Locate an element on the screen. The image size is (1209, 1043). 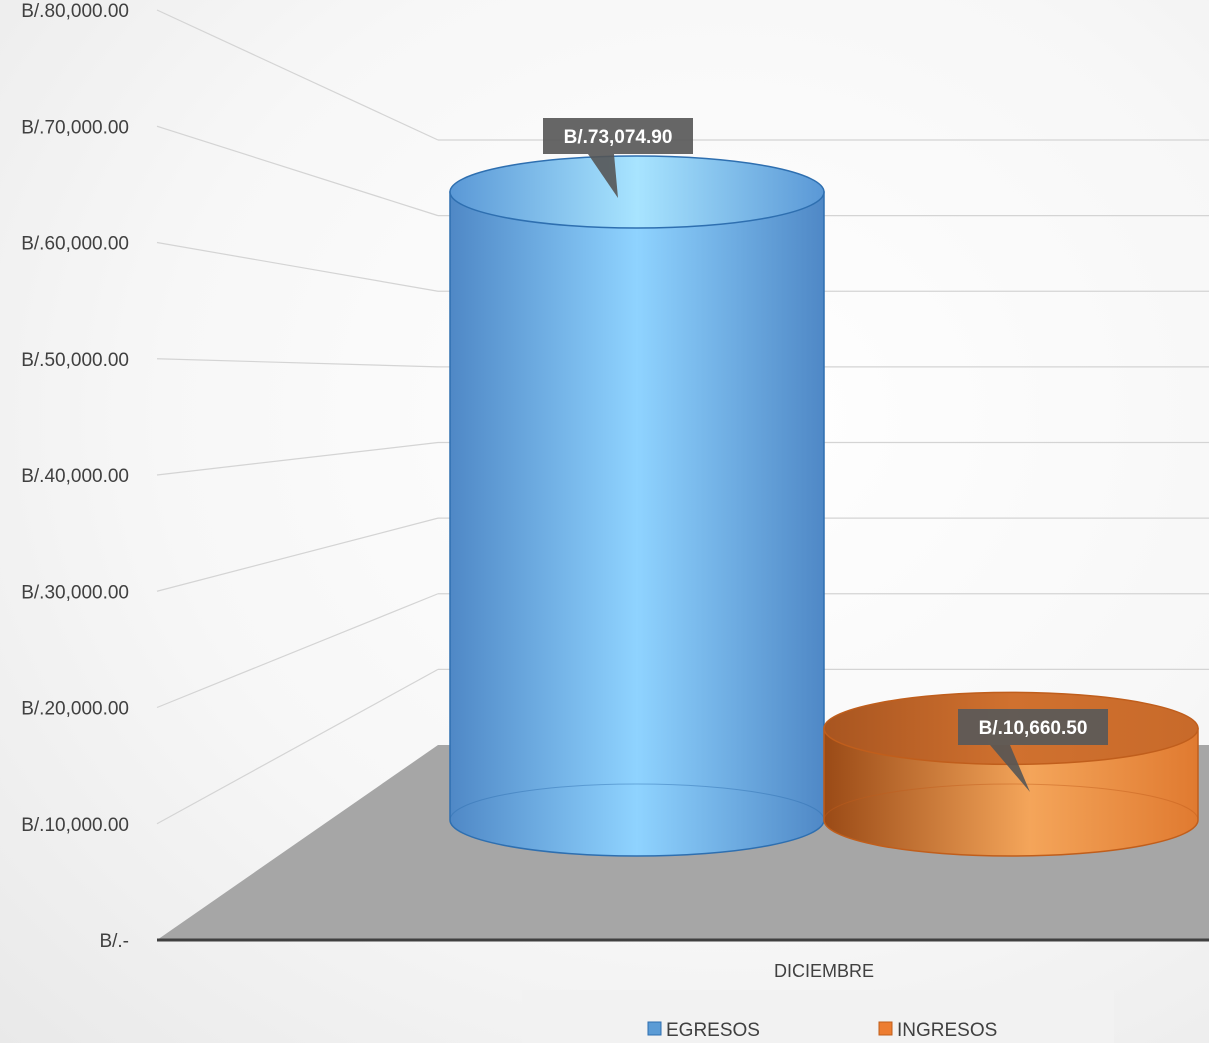
y-tick-label: B/.10,000.00 is located at coordinates (75, 825).